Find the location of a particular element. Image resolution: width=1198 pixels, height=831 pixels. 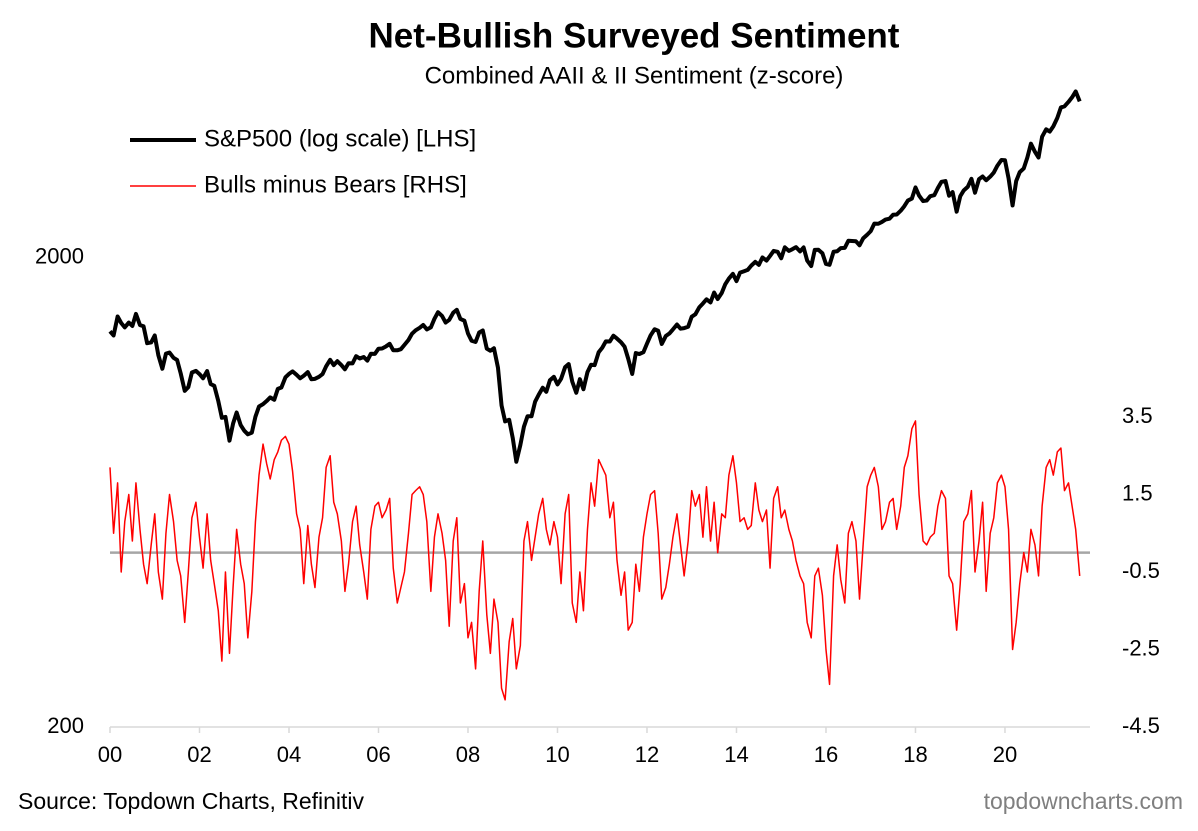

y-tick-label: 2000 is located at coordinates (59, 256).